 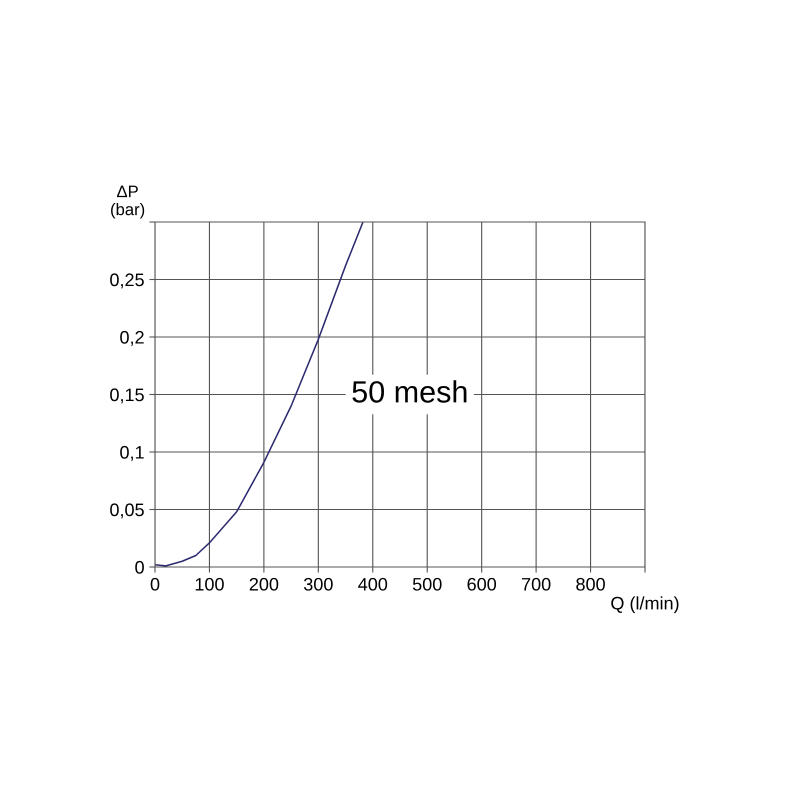 What do you see at coordinates (127, 202) in the screenshot?
I see `y-axis-title: ΔP (bar)` at bounding box center [127, 202].